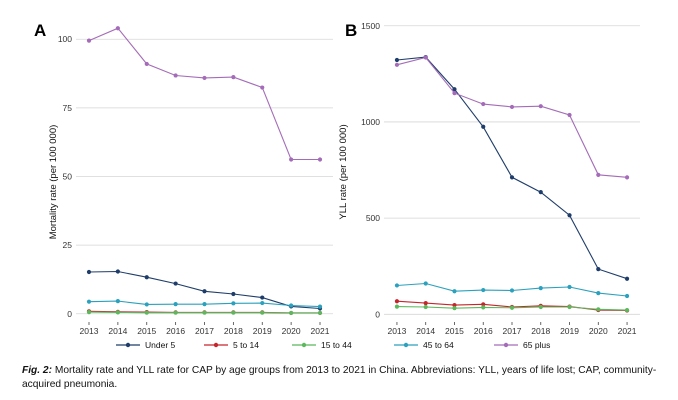 Image resolution: width=678 pixels, height=400 pixels. What do you see at coordinates (540, 331) in the screenshot?
I see `panel-b-x-tick-label: 2018` at bounding box center [540, 331].